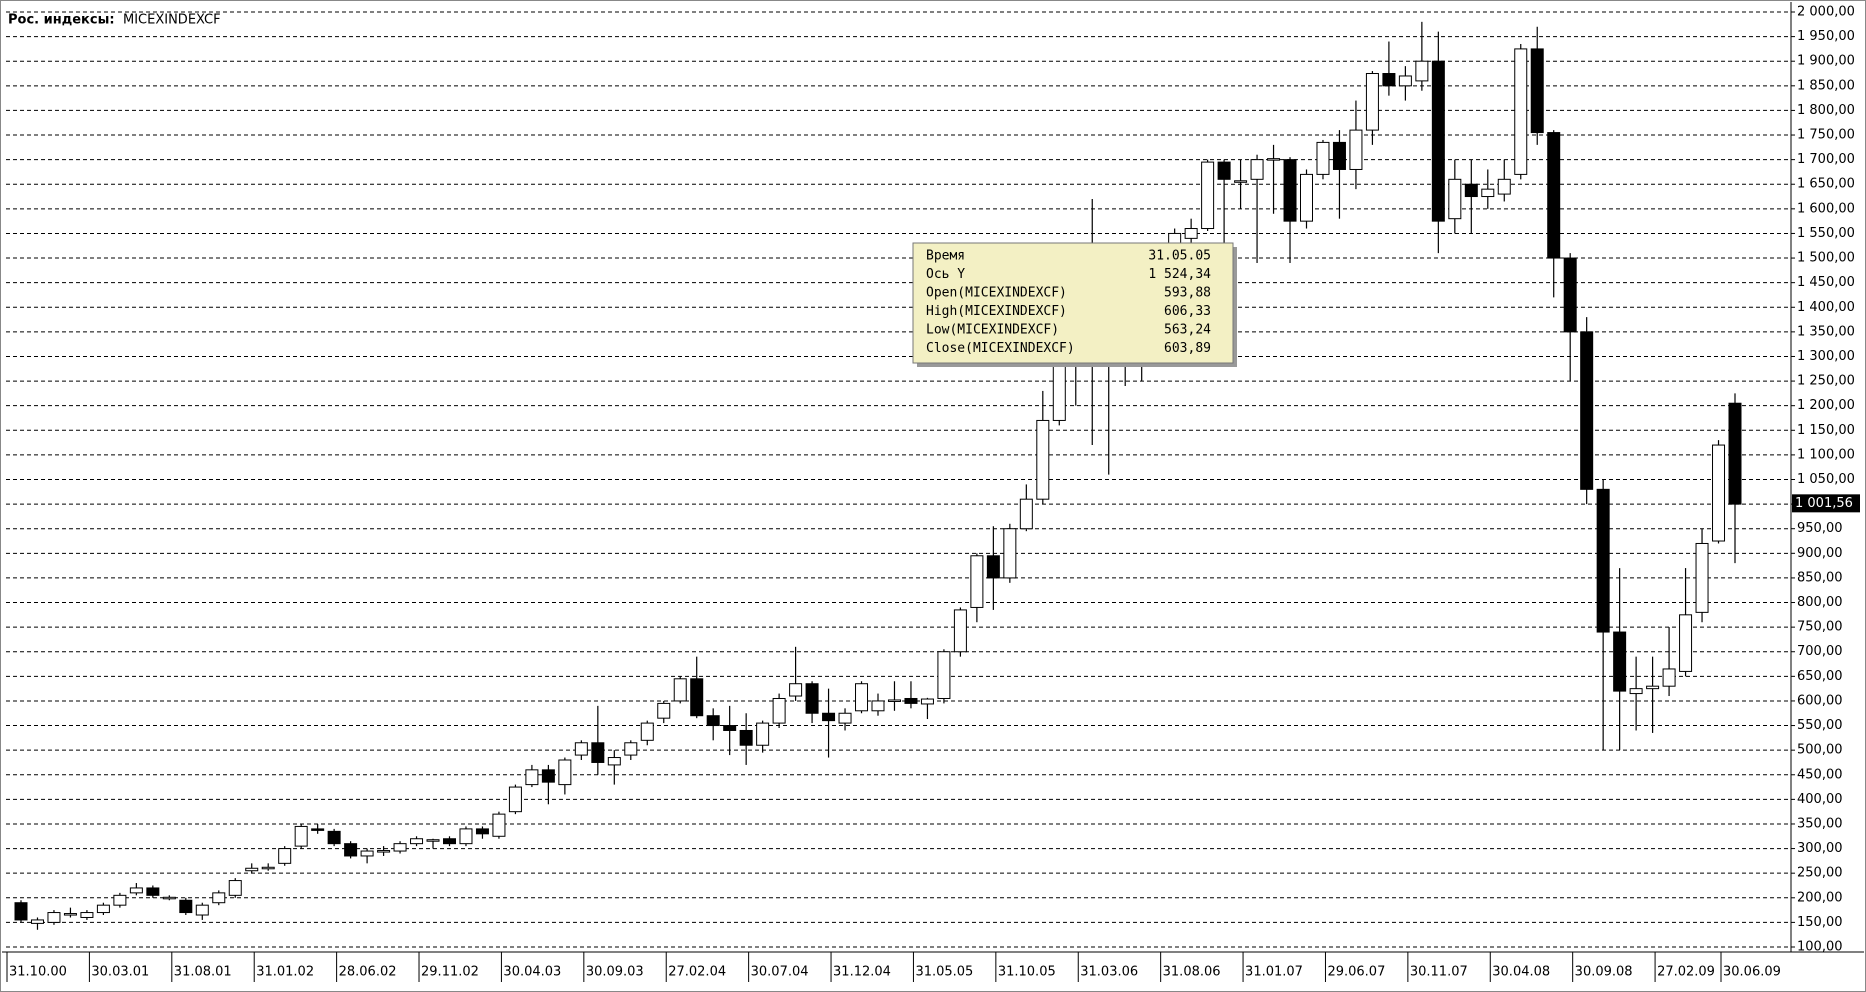  What do you see at coordinates (862, 972) in the screenshot?
I see `x-tick-label: 31.12.04` at bounding box center [862, 972].